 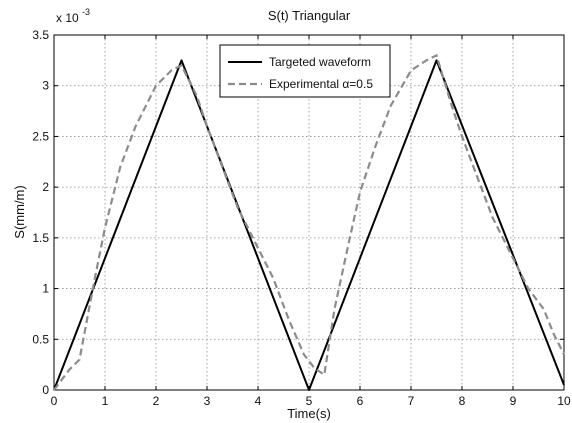 I want to click on y-tick-label-2: 1, so click(x=45, y=289).